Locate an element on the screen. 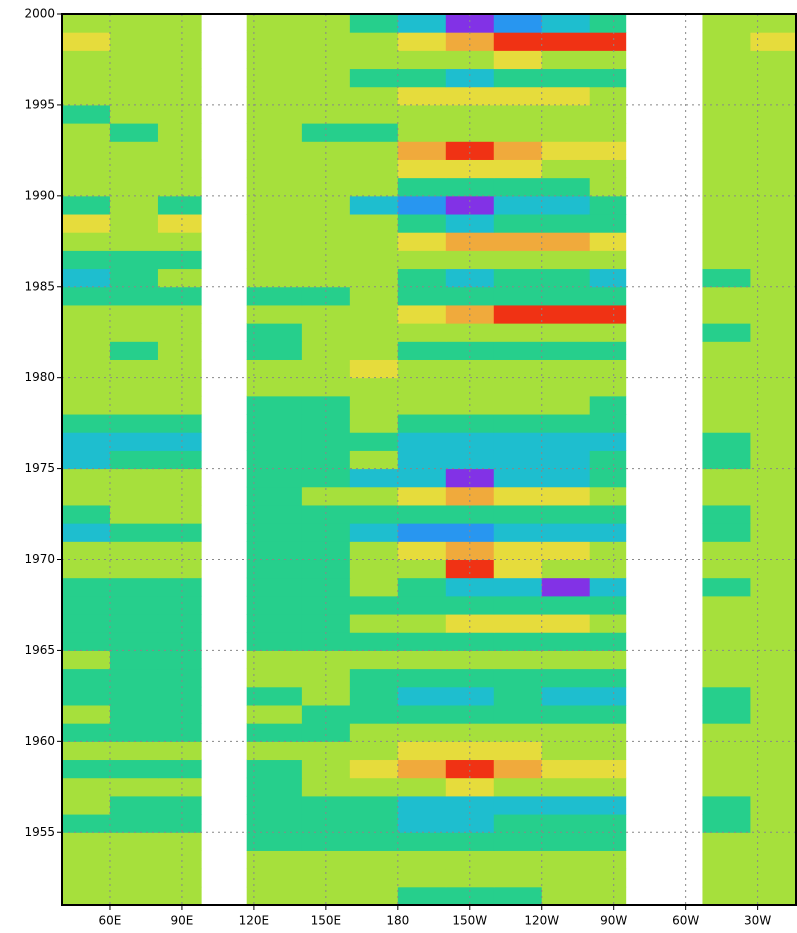  y-tick-label: 1965 is located at coordinates (39, 650).